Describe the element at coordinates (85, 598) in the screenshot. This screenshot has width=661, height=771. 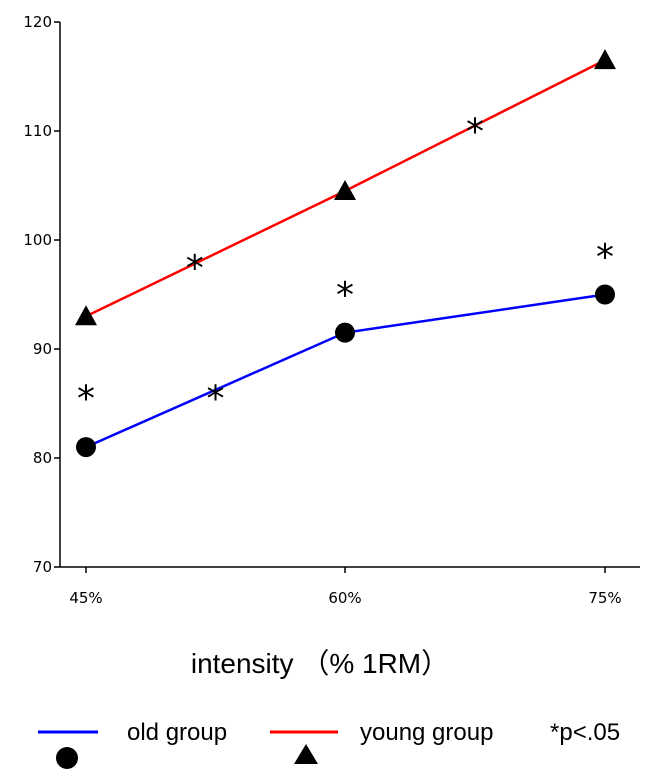
I see `x-tick-label: 45%` at that location.